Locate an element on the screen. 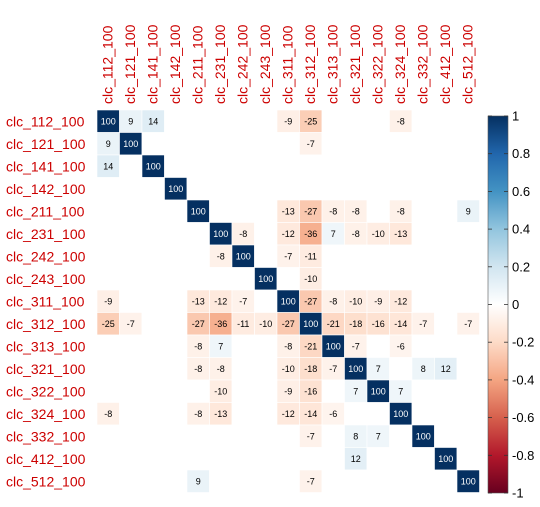  y-tick-label: clc_321_100 is located at coordinates (46, 369).